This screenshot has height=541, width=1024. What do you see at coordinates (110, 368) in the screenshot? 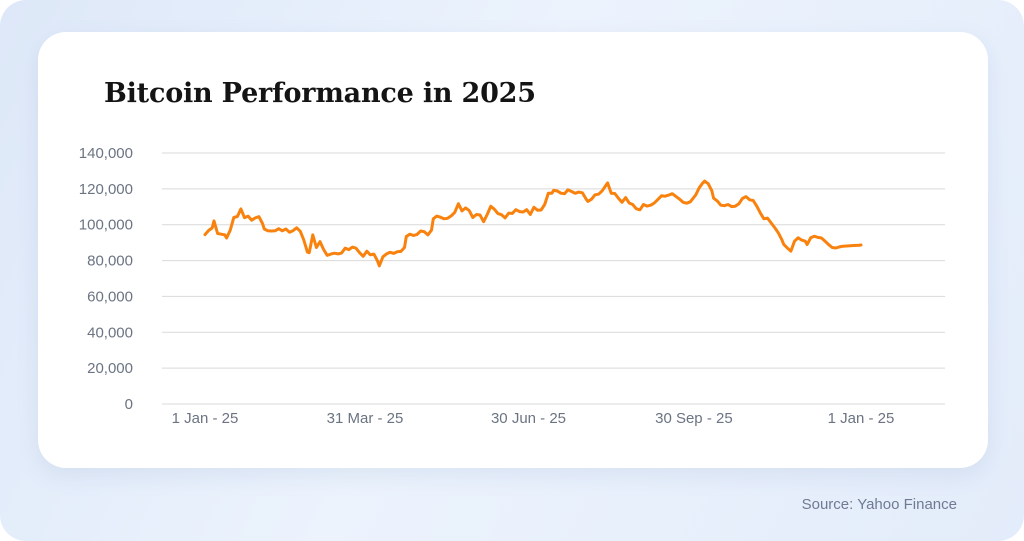
I see `y-tick-label: 20,000` at bounding box center [110, 368].